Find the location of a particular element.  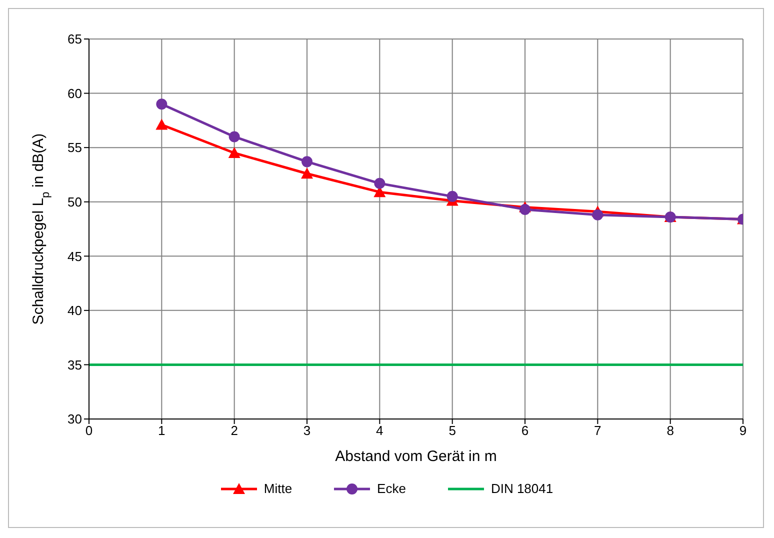

x-tick-label: 3 is located at coordinates (307, 430).